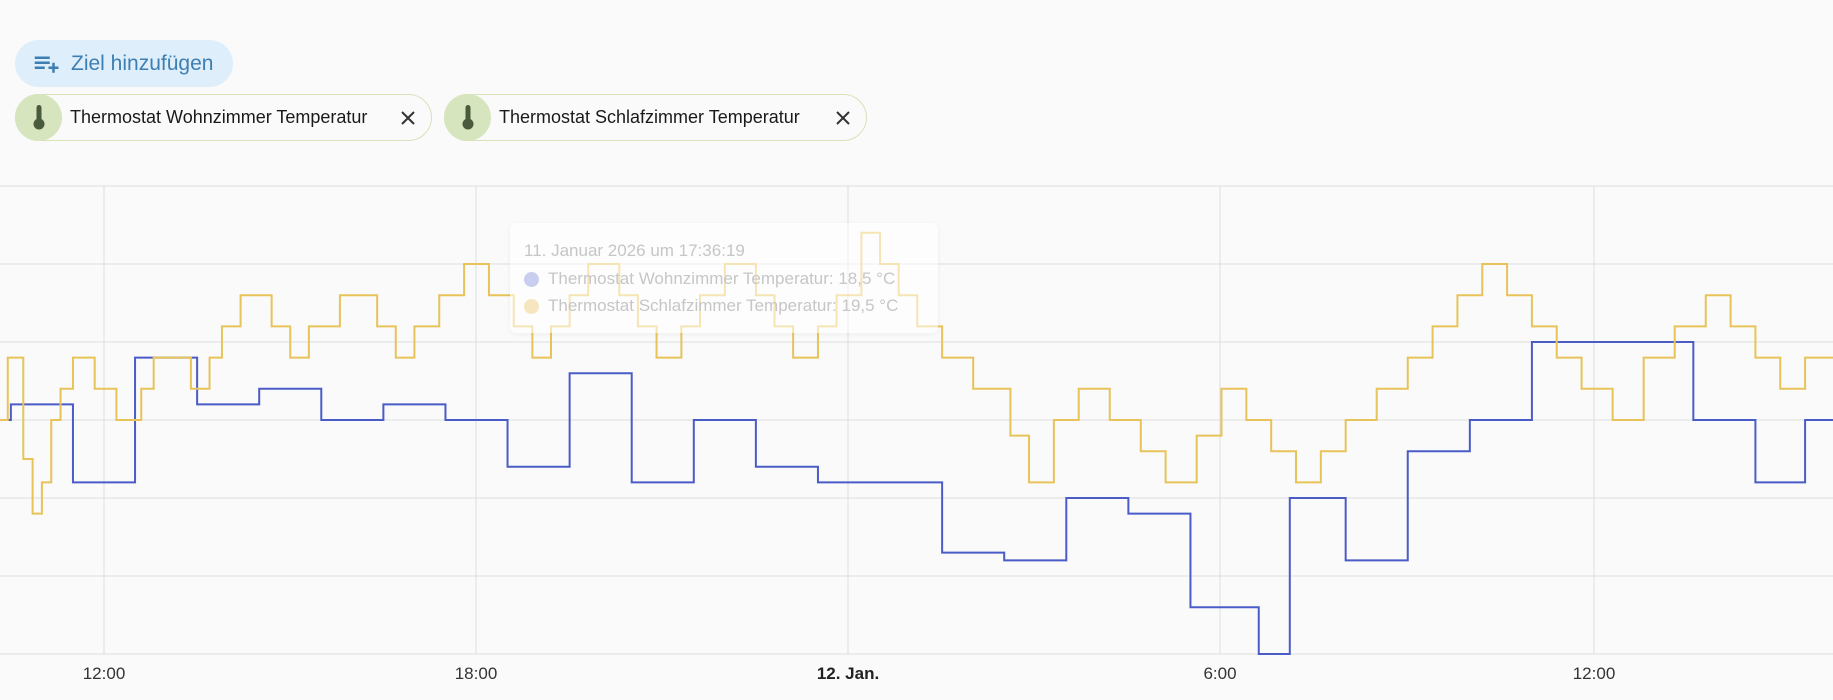 This screenshot has width=1833, height=700. I want to click on add-target-label: Ziel hinzufügen, so click(142, 63).